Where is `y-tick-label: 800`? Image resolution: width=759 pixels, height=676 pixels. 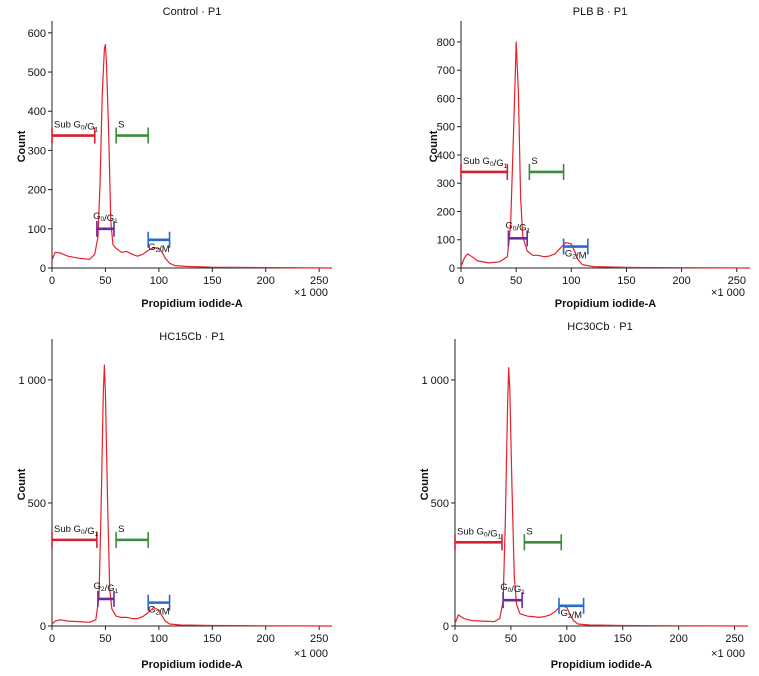
y-tick-label: 800 is located at coordinates (446, 43).